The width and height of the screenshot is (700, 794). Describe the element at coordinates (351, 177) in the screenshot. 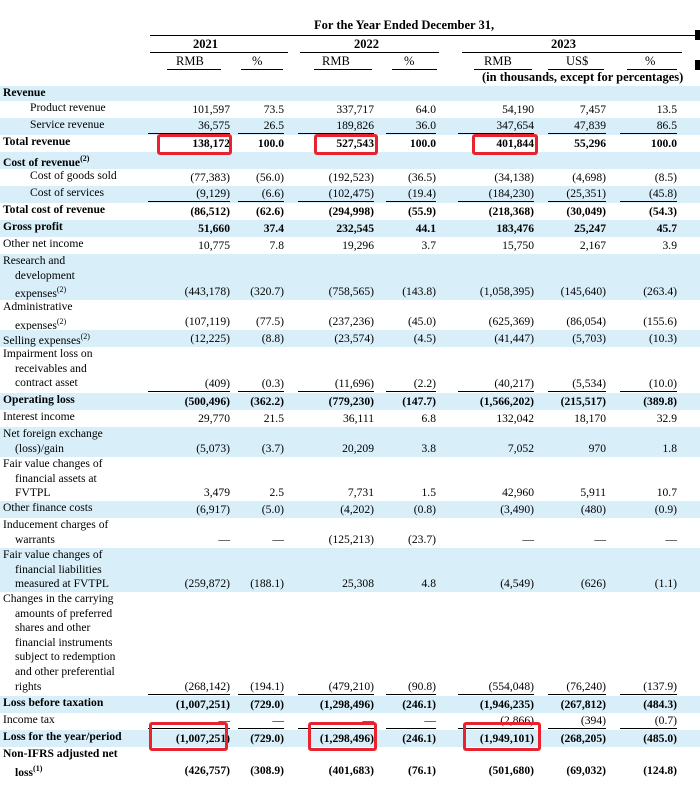

I see `cell-value: (192,523)` at that location.